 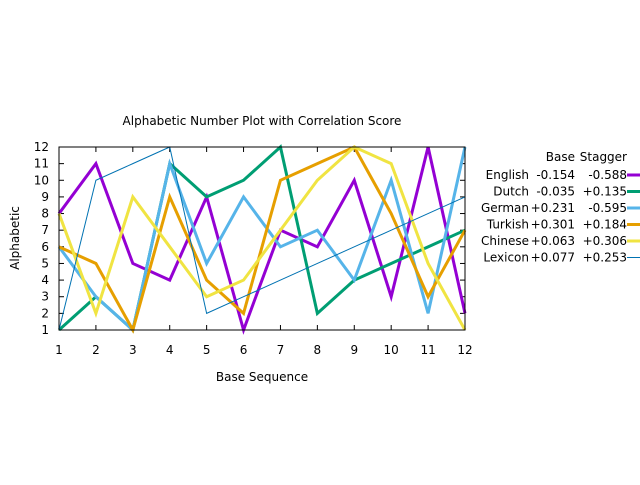 What do you see at coordinates (45, 230) in the screenshot?
I see `y-tick-label: 7` at bounding box center [45, 230].